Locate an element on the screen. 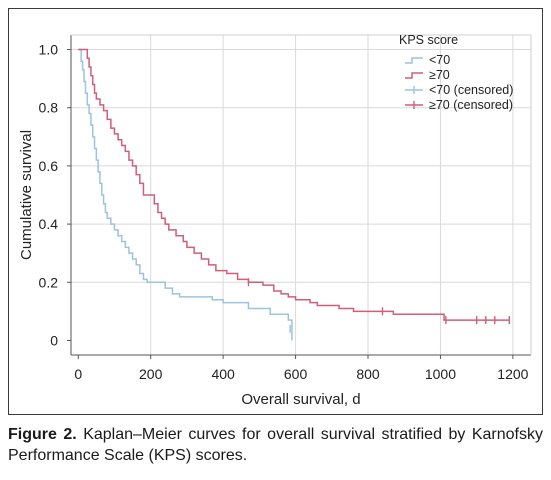  x-tick-label: 1000 is located at coordinates (440, 374).